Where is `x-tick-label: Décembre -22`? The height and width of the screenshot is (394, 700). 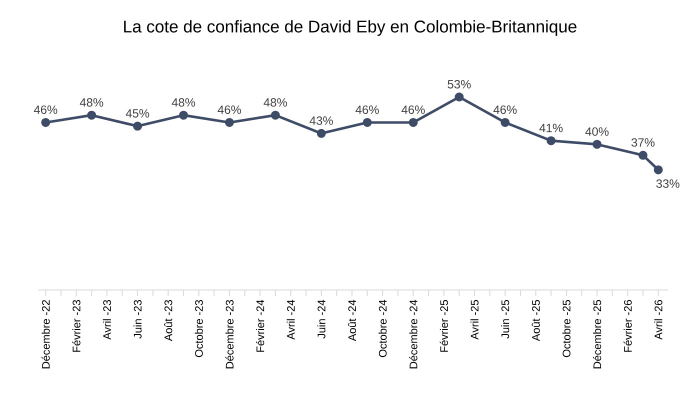 x-tick-label: Décembre -22 is located at coordinates (46, 334).